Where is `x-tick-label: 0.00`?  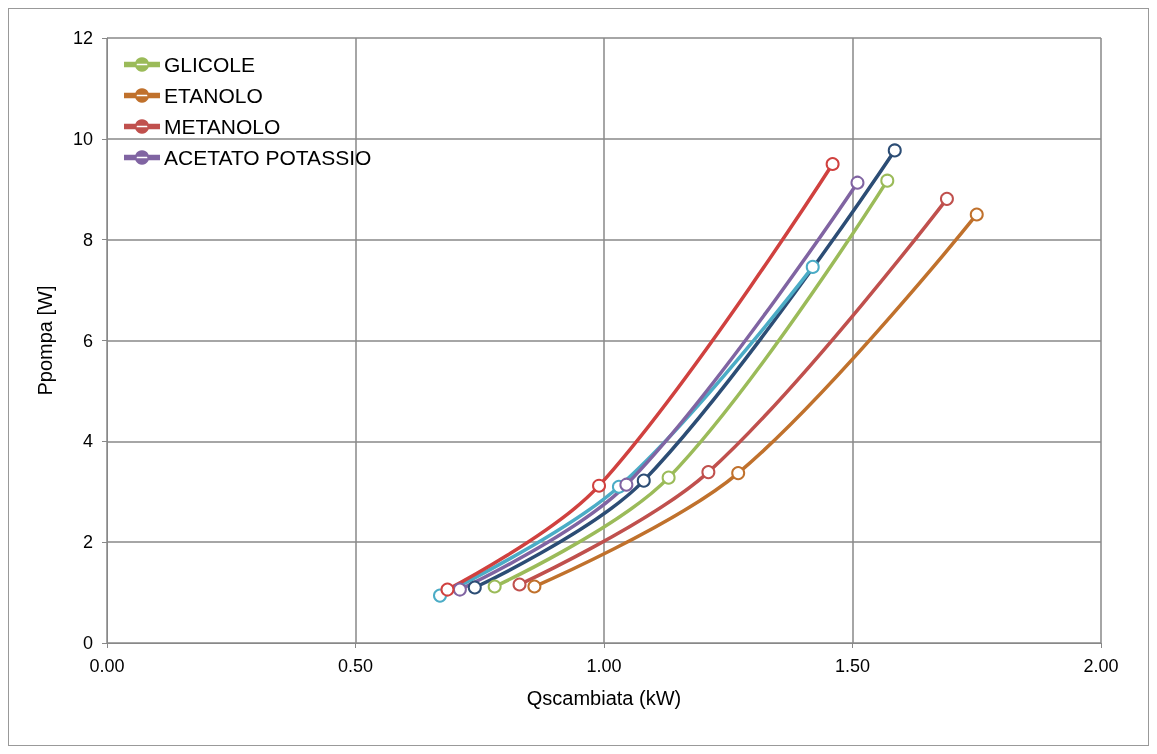 x-tick-label: 0.00 is located at coordinates (107, 666).